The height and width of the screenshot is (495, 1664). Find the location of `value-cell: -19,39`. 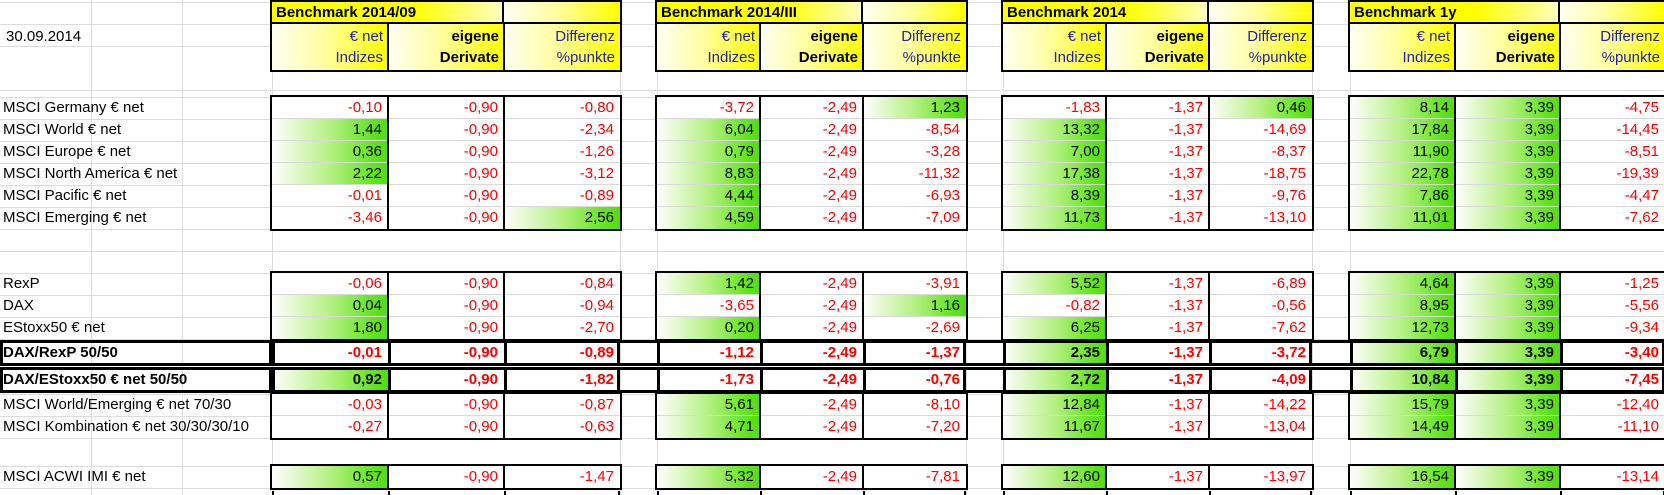

value-cell: -19,39 is located at coordinates (1612, 174).